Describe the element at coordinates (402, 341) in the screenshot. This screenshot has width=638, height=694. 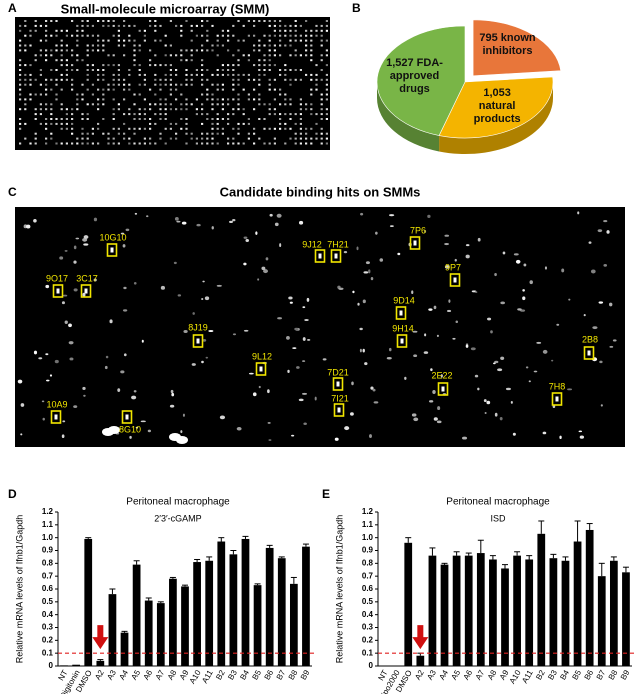
I see `hit-box` at that location.